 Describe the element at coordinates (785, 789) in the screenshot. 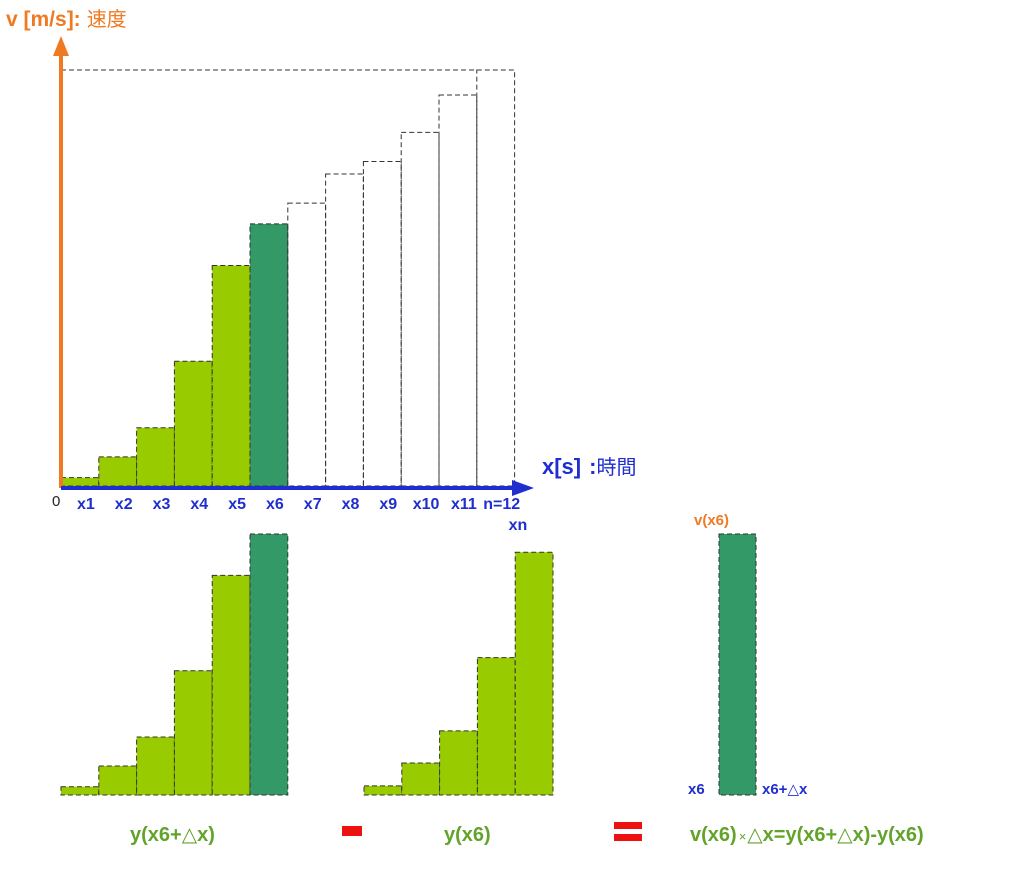

I see `result-right-label: x6+△x` at that location.